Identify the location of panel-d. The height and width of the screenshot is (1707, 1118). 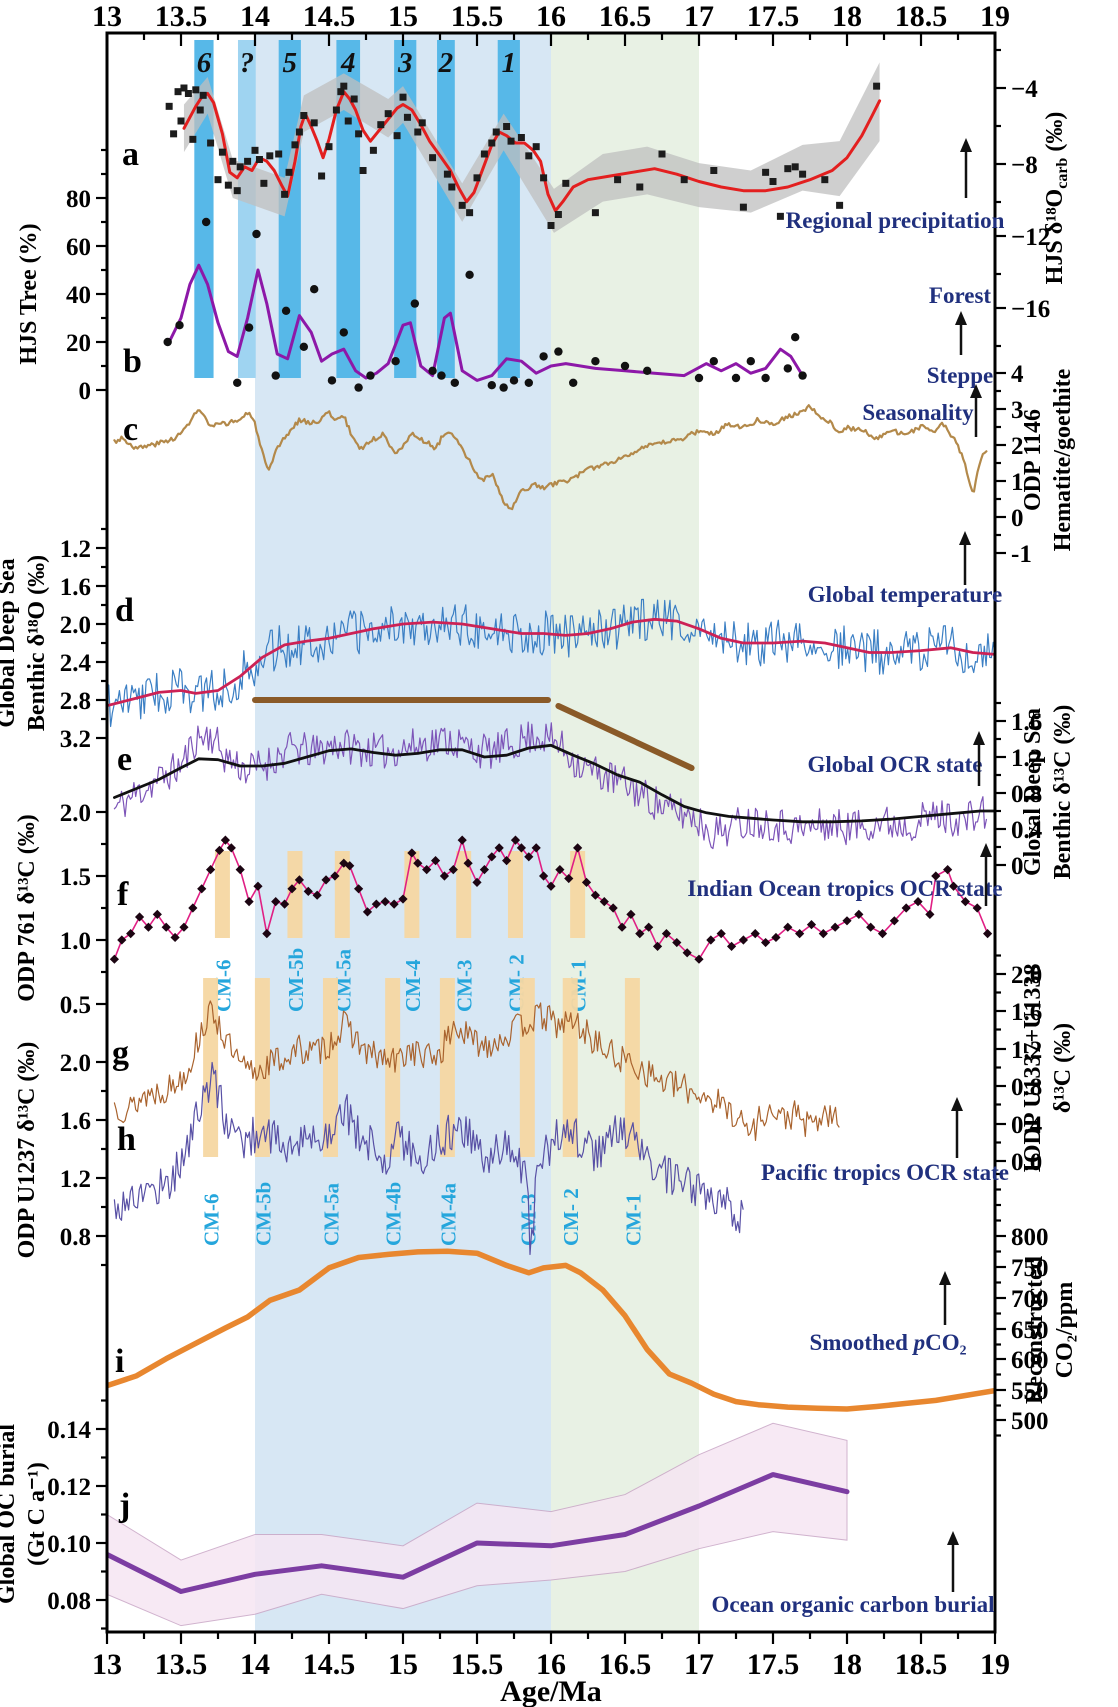
(551, 663).